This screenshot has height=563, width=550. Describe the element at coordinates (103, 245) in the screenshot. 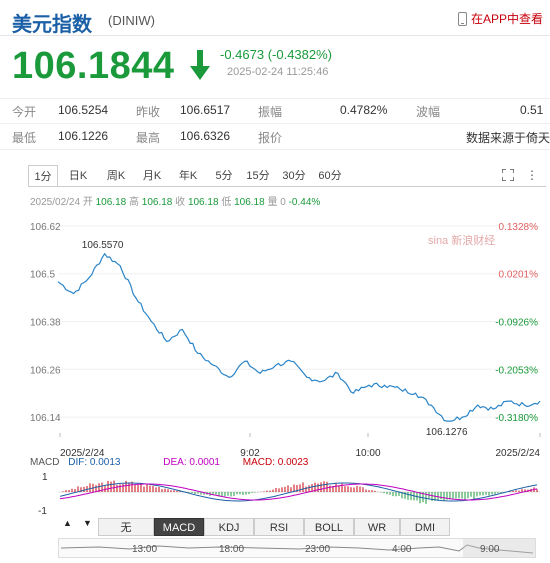

I see `max-price-label: 106.5570` at that location.